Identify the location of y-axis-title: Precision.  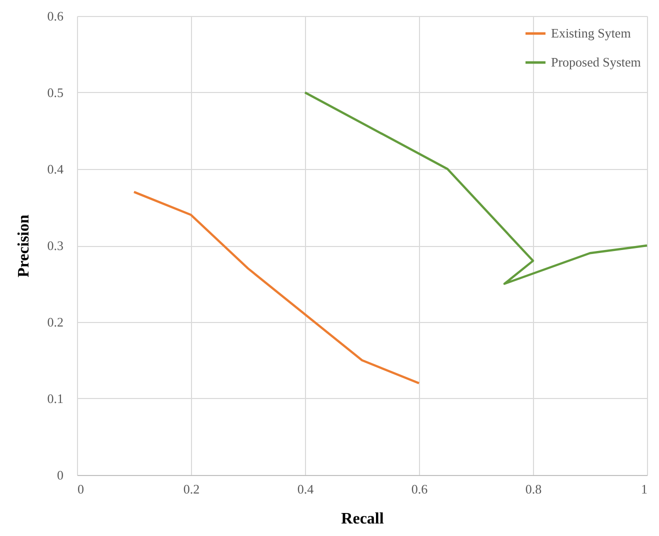
(23, 246).